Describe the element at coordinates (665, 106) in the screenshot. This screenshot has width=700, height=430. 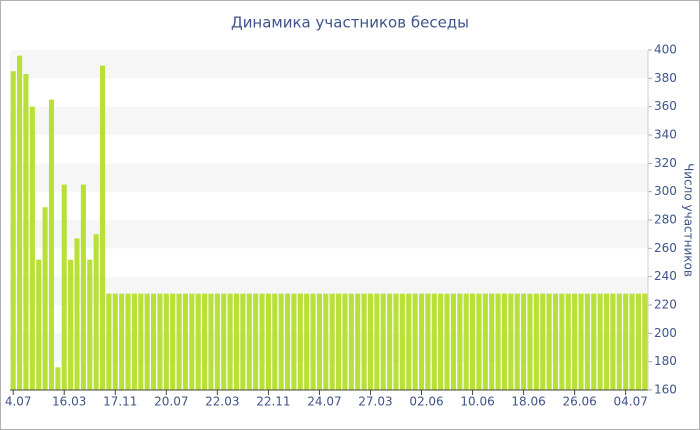
I see `y-tick-label: 360` at that location.